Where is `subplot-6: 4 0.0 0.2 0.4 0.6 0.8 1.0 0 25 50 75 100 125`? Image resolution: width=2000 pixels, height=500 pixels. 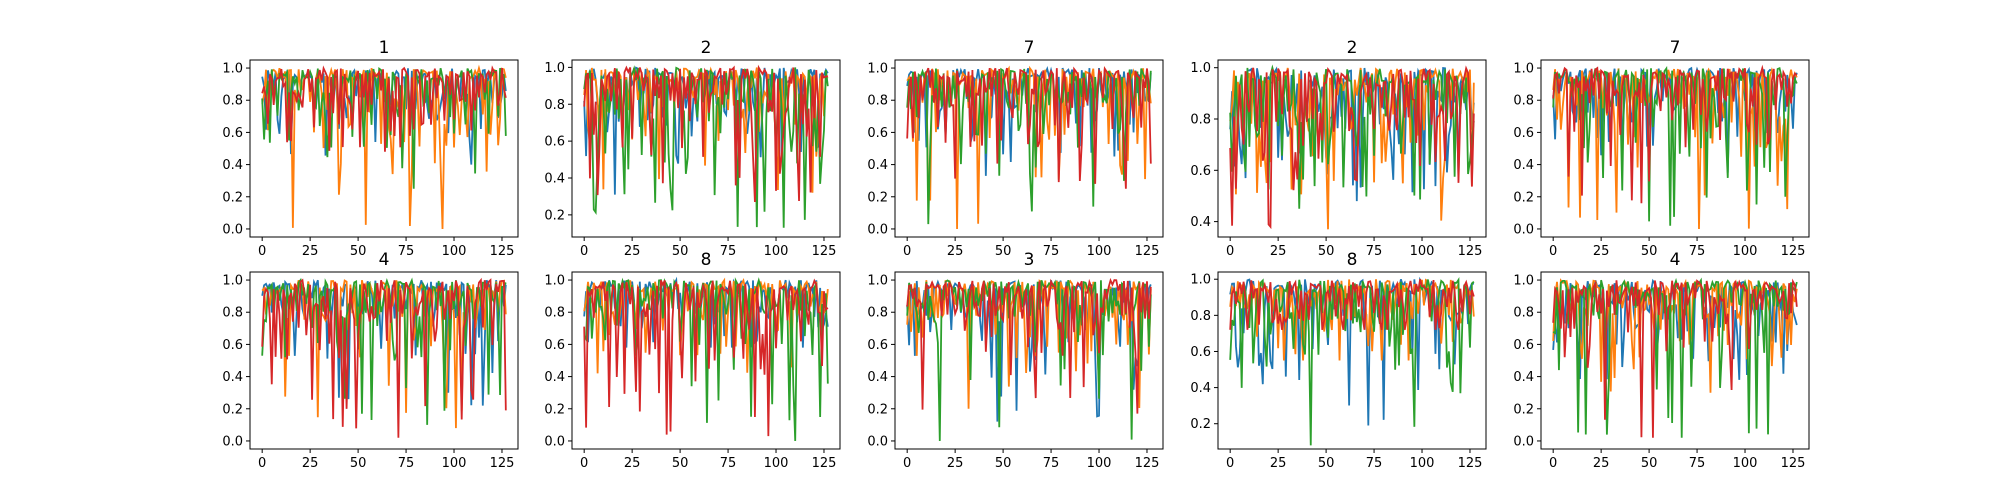 subplot-6: 4 0.0 0.2 0.4 0.6 0.8 1.0 0 25 50 75 100 125 is located at coordinates (370, 360).